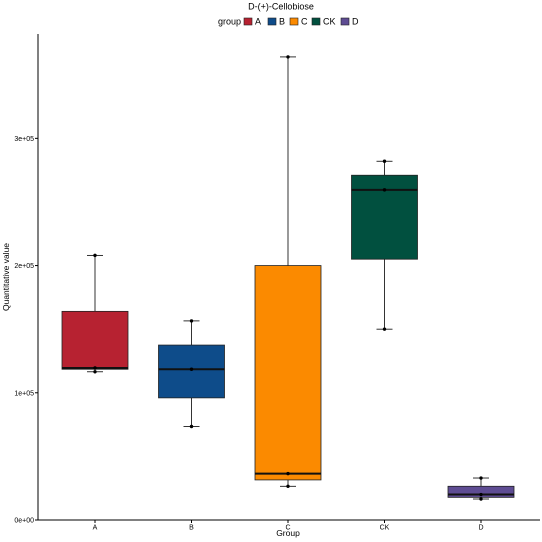 Image resolution: width=542 pixels, height=542 pixels. Describe the element at coordinates (282, 22) in the screenshot. I see `legend-label-b: B` at that location.